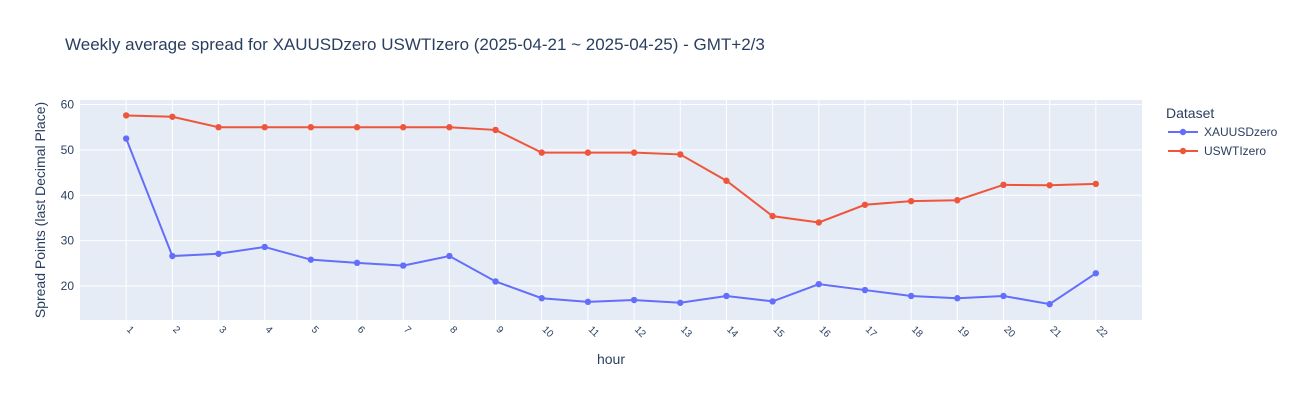 The image size is (1300, 400). Describe the element at coordinates (407, 330) in the screenshot. I see `x-tick-label: 7` at that location.